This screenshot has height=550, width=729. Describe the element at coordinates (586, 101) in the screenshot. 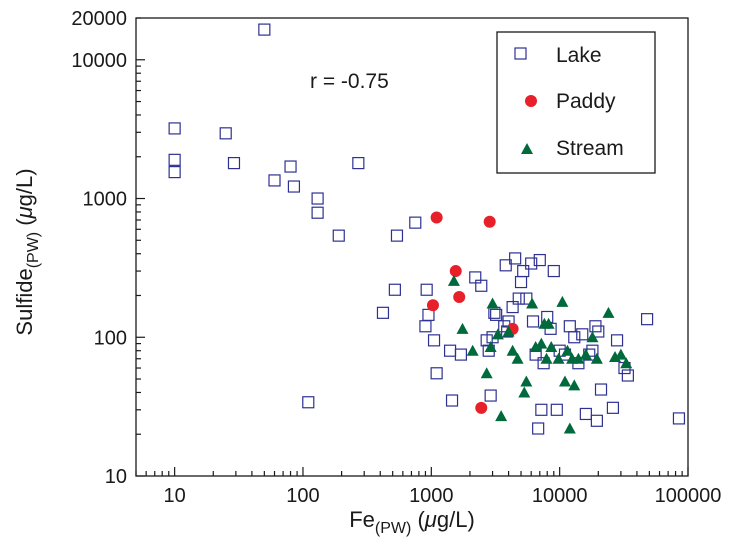

I see `legend-paddy-label: Paddy` at that location.